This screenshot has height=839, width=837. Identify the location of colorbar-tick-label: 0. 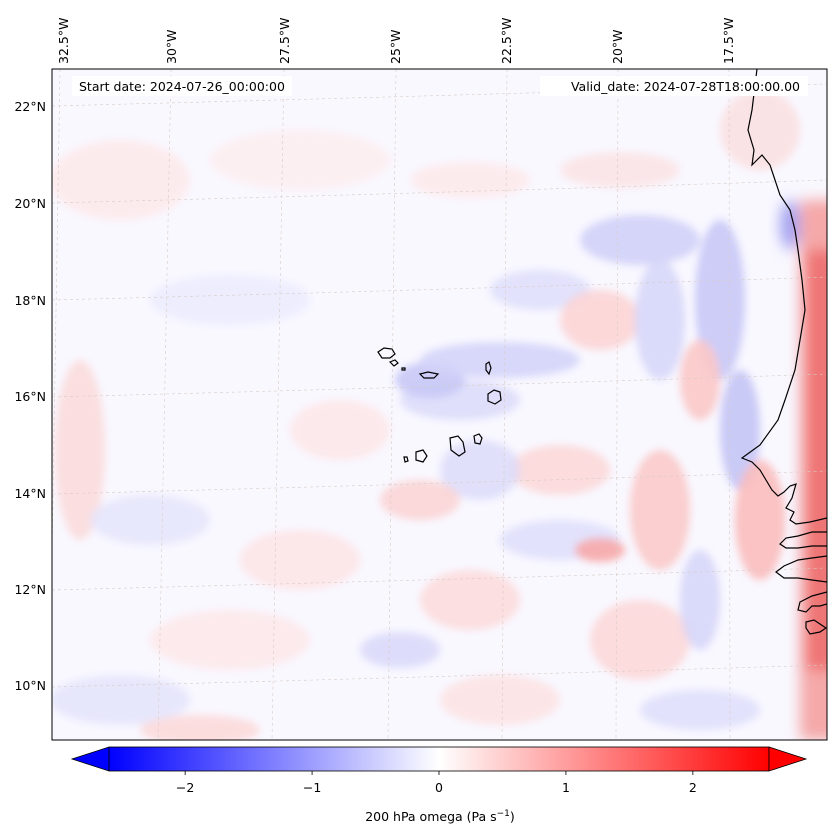
(439, 787).